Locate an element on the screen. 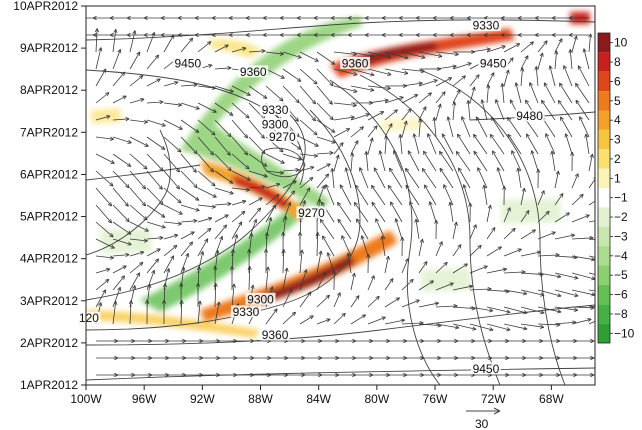 This screenshot has width=642, height=430. x-tick-label: 100W is located at coordinates (86, 399).